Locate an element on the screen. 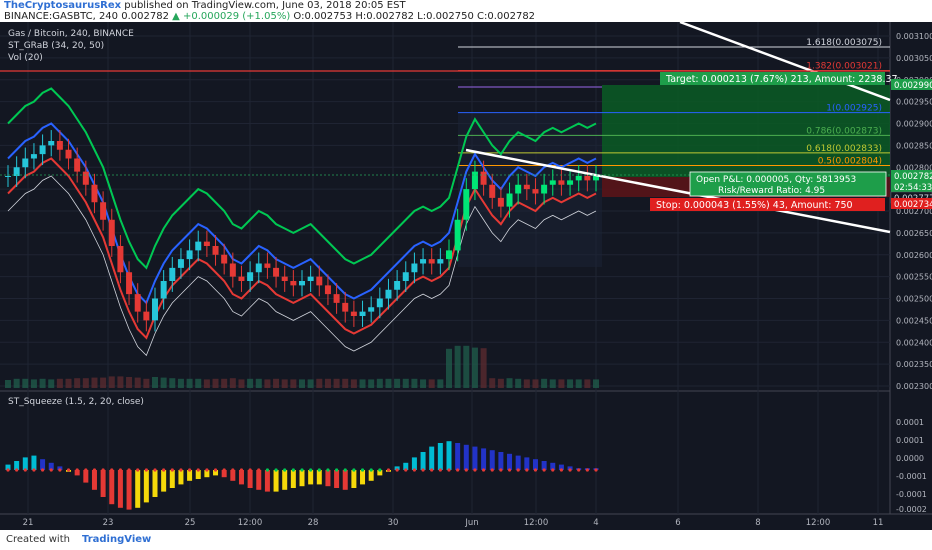 The height and width of the screenshot is (550, 932). tradingview-logo: TradingView is located at coordinates (117, 539).